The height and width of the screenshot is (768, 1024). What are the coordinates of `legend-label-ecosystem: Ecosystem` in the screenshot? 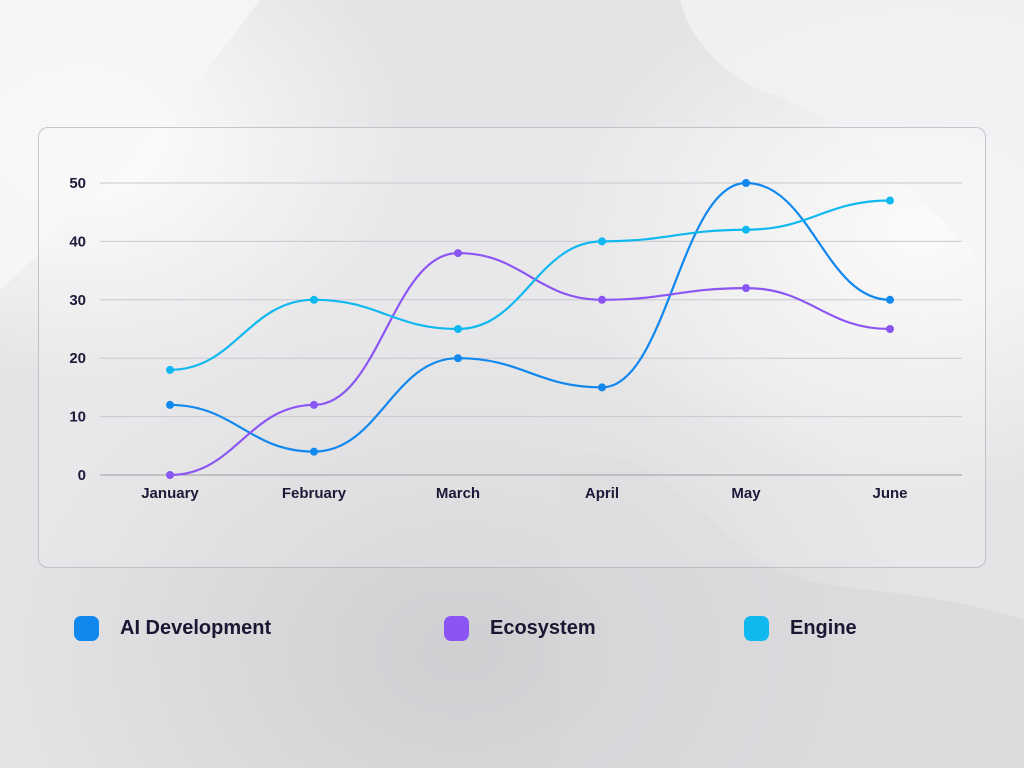 It's located at (543, 627).